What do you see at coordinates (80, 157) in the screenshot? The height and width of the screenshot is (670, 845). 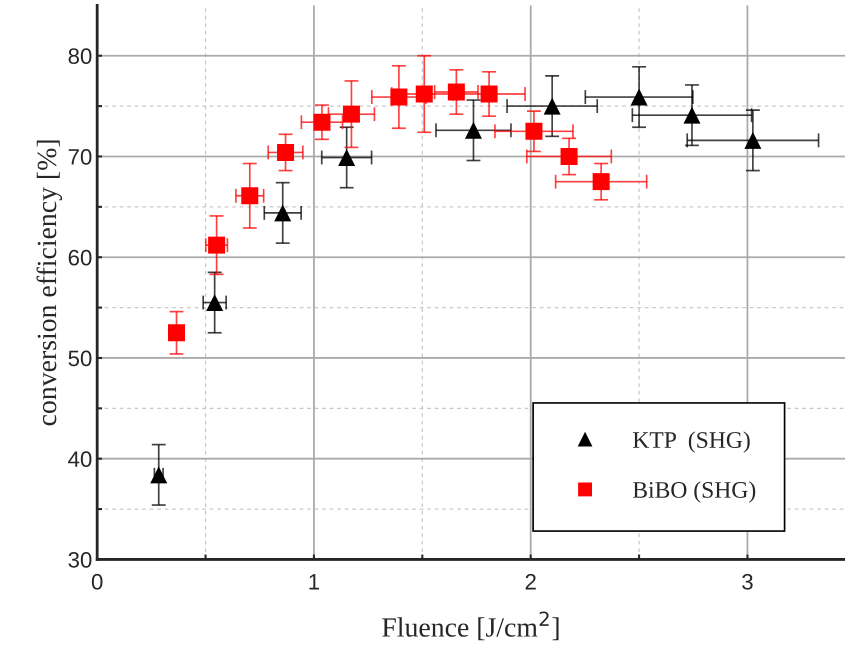 I see `y-tick-label: 70` at bounding box center [80, 157].